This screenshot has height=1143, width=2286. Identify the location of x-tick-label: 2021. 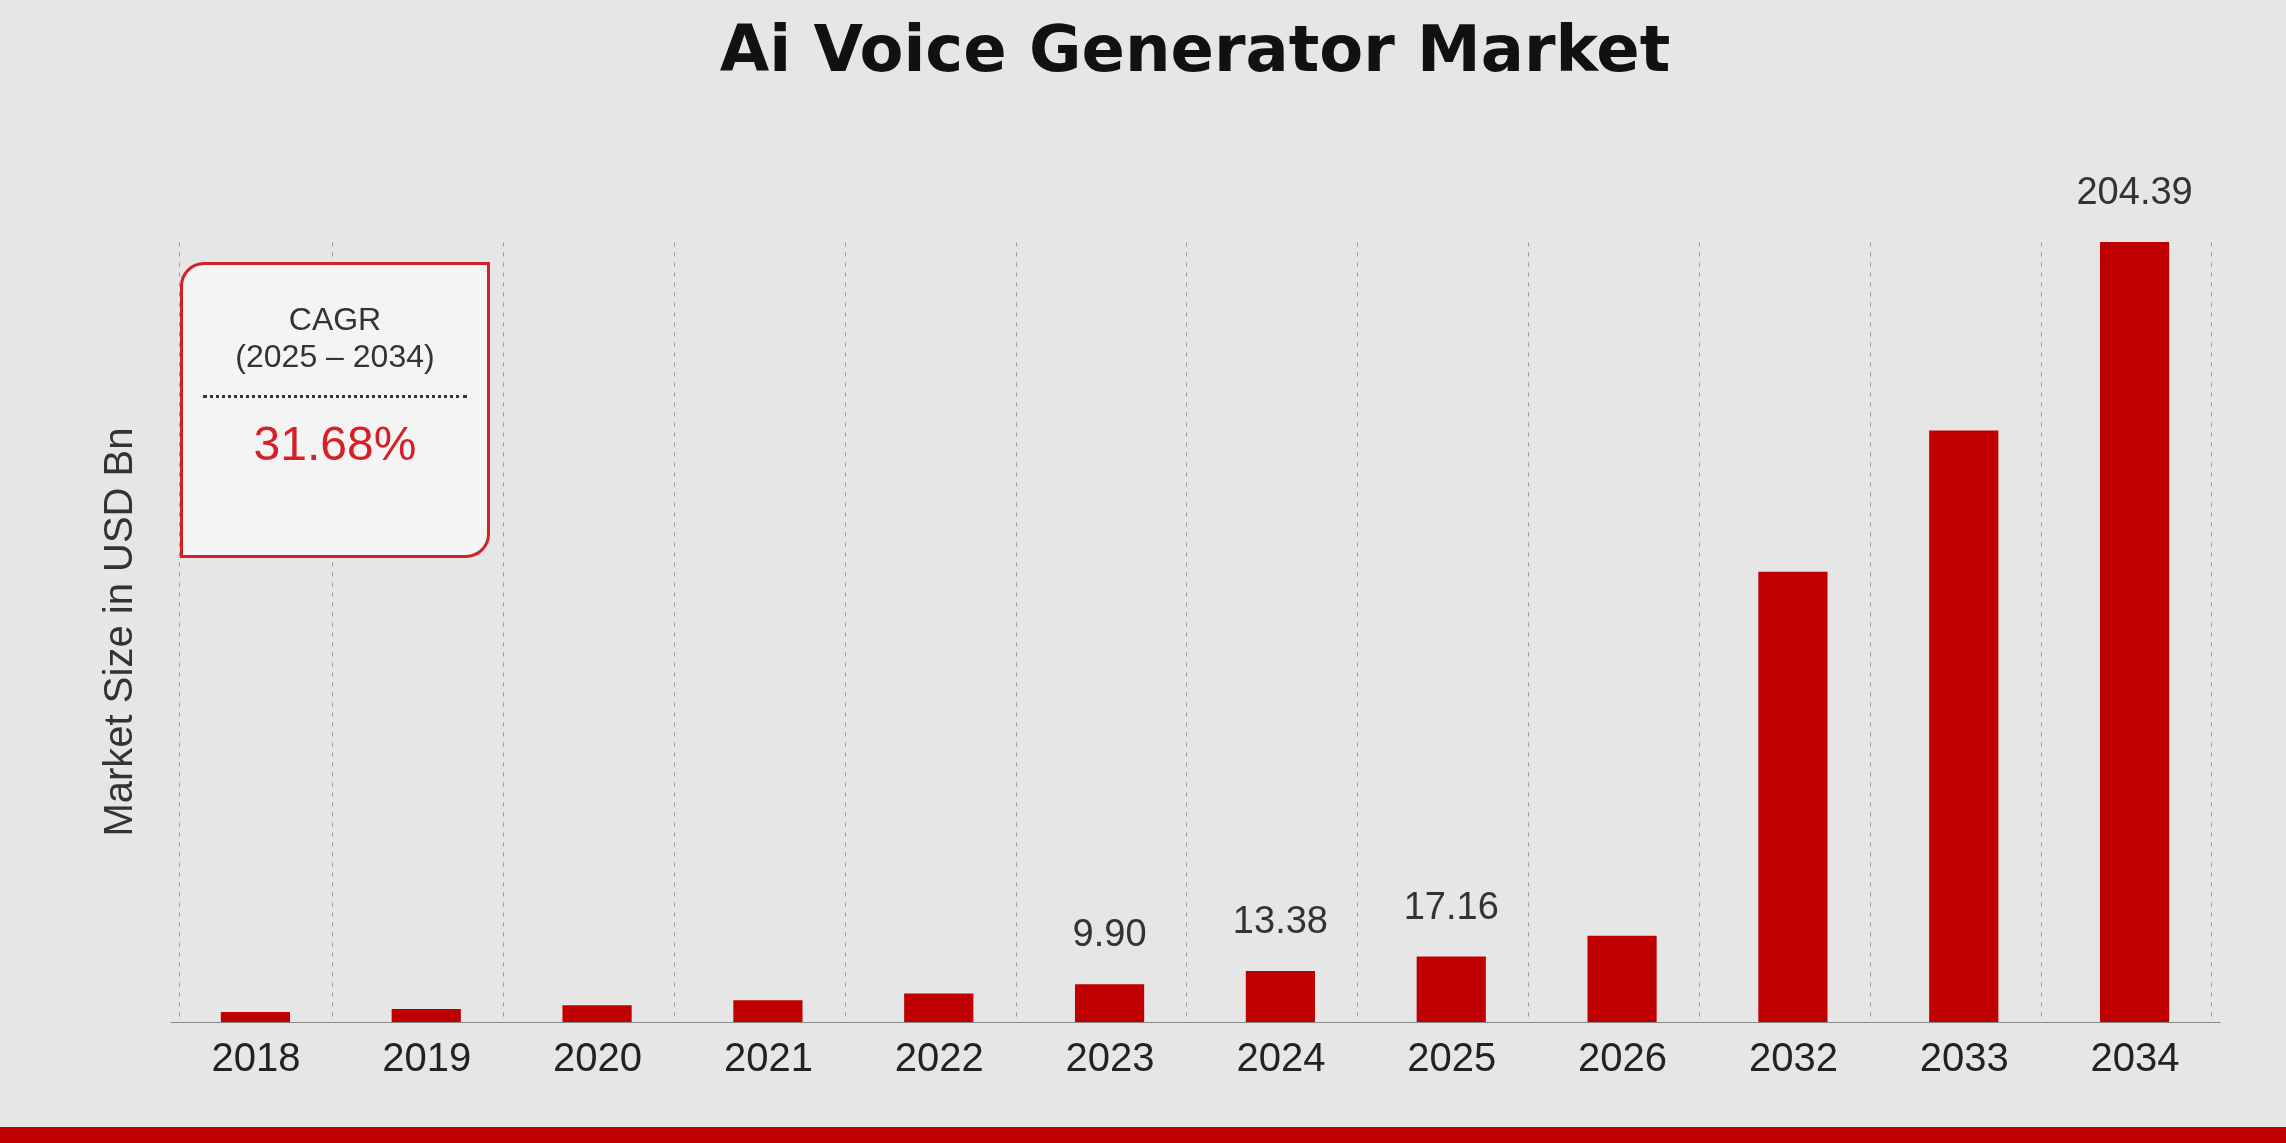
(768, 1056).